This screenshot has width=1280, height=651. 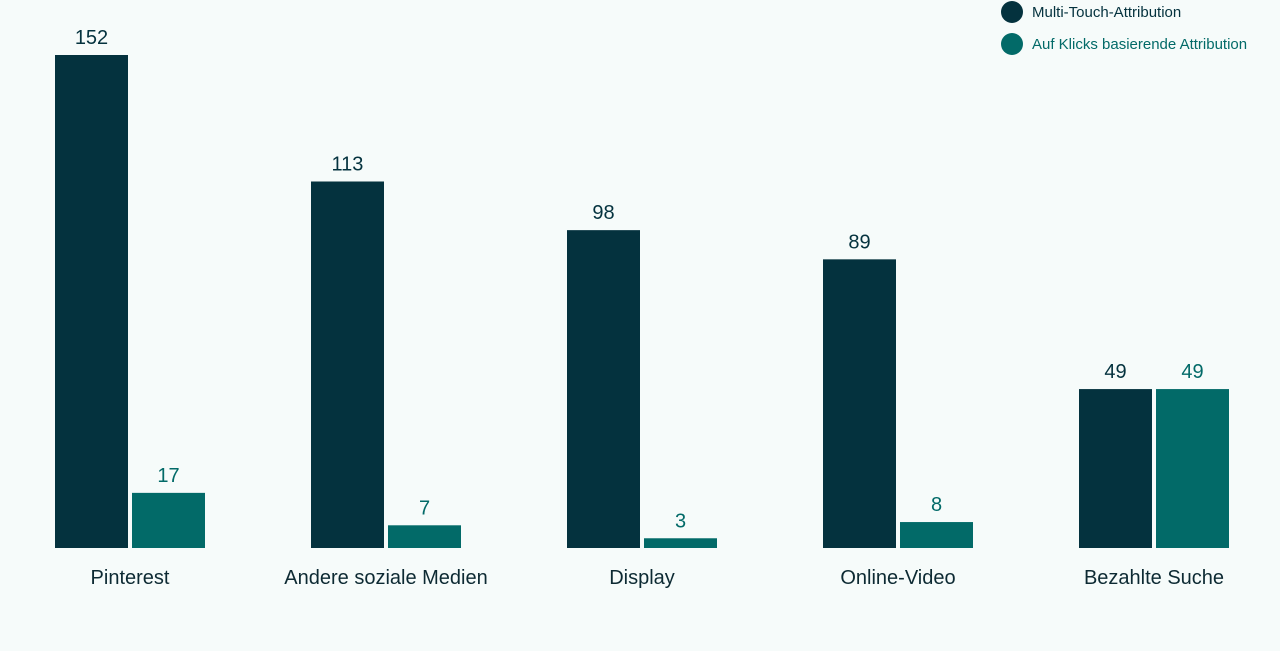 What do you see at coordinates (1154, 578) in the screenshot?
I see `category-label-5: Bezahlte Suche` at bounding box center [1154, 578].